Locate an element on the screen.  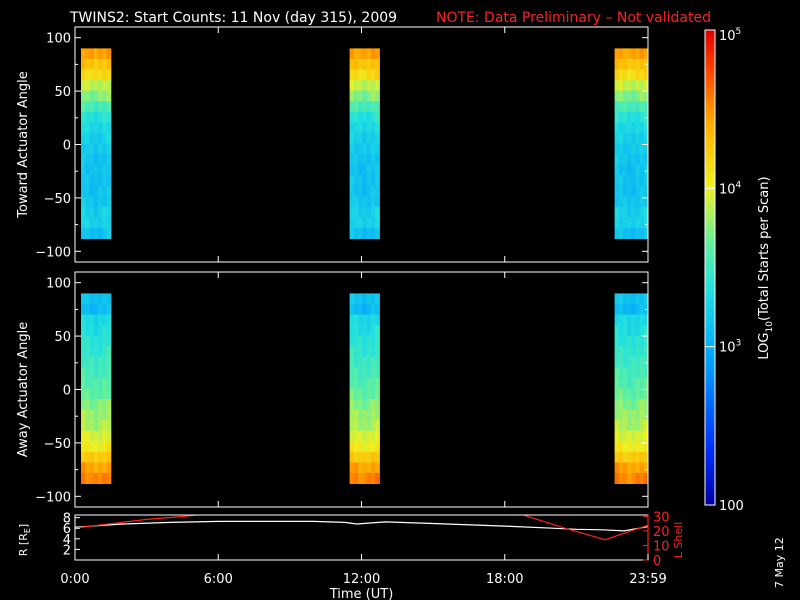
orbit-frame is located at coordinates (361, 537).